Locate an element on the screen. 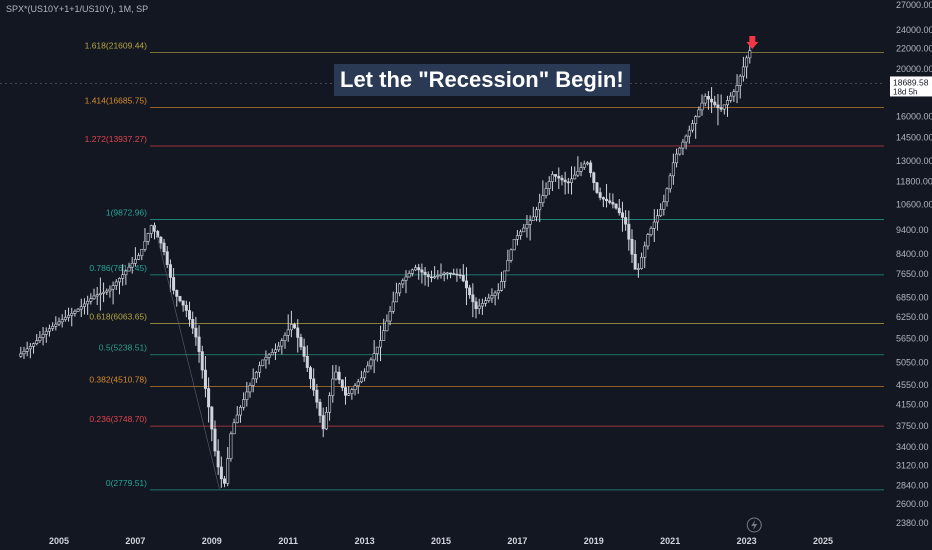 The image size is (932, 550). x-tick-label: 2015 is located at coordinates (441, 541).